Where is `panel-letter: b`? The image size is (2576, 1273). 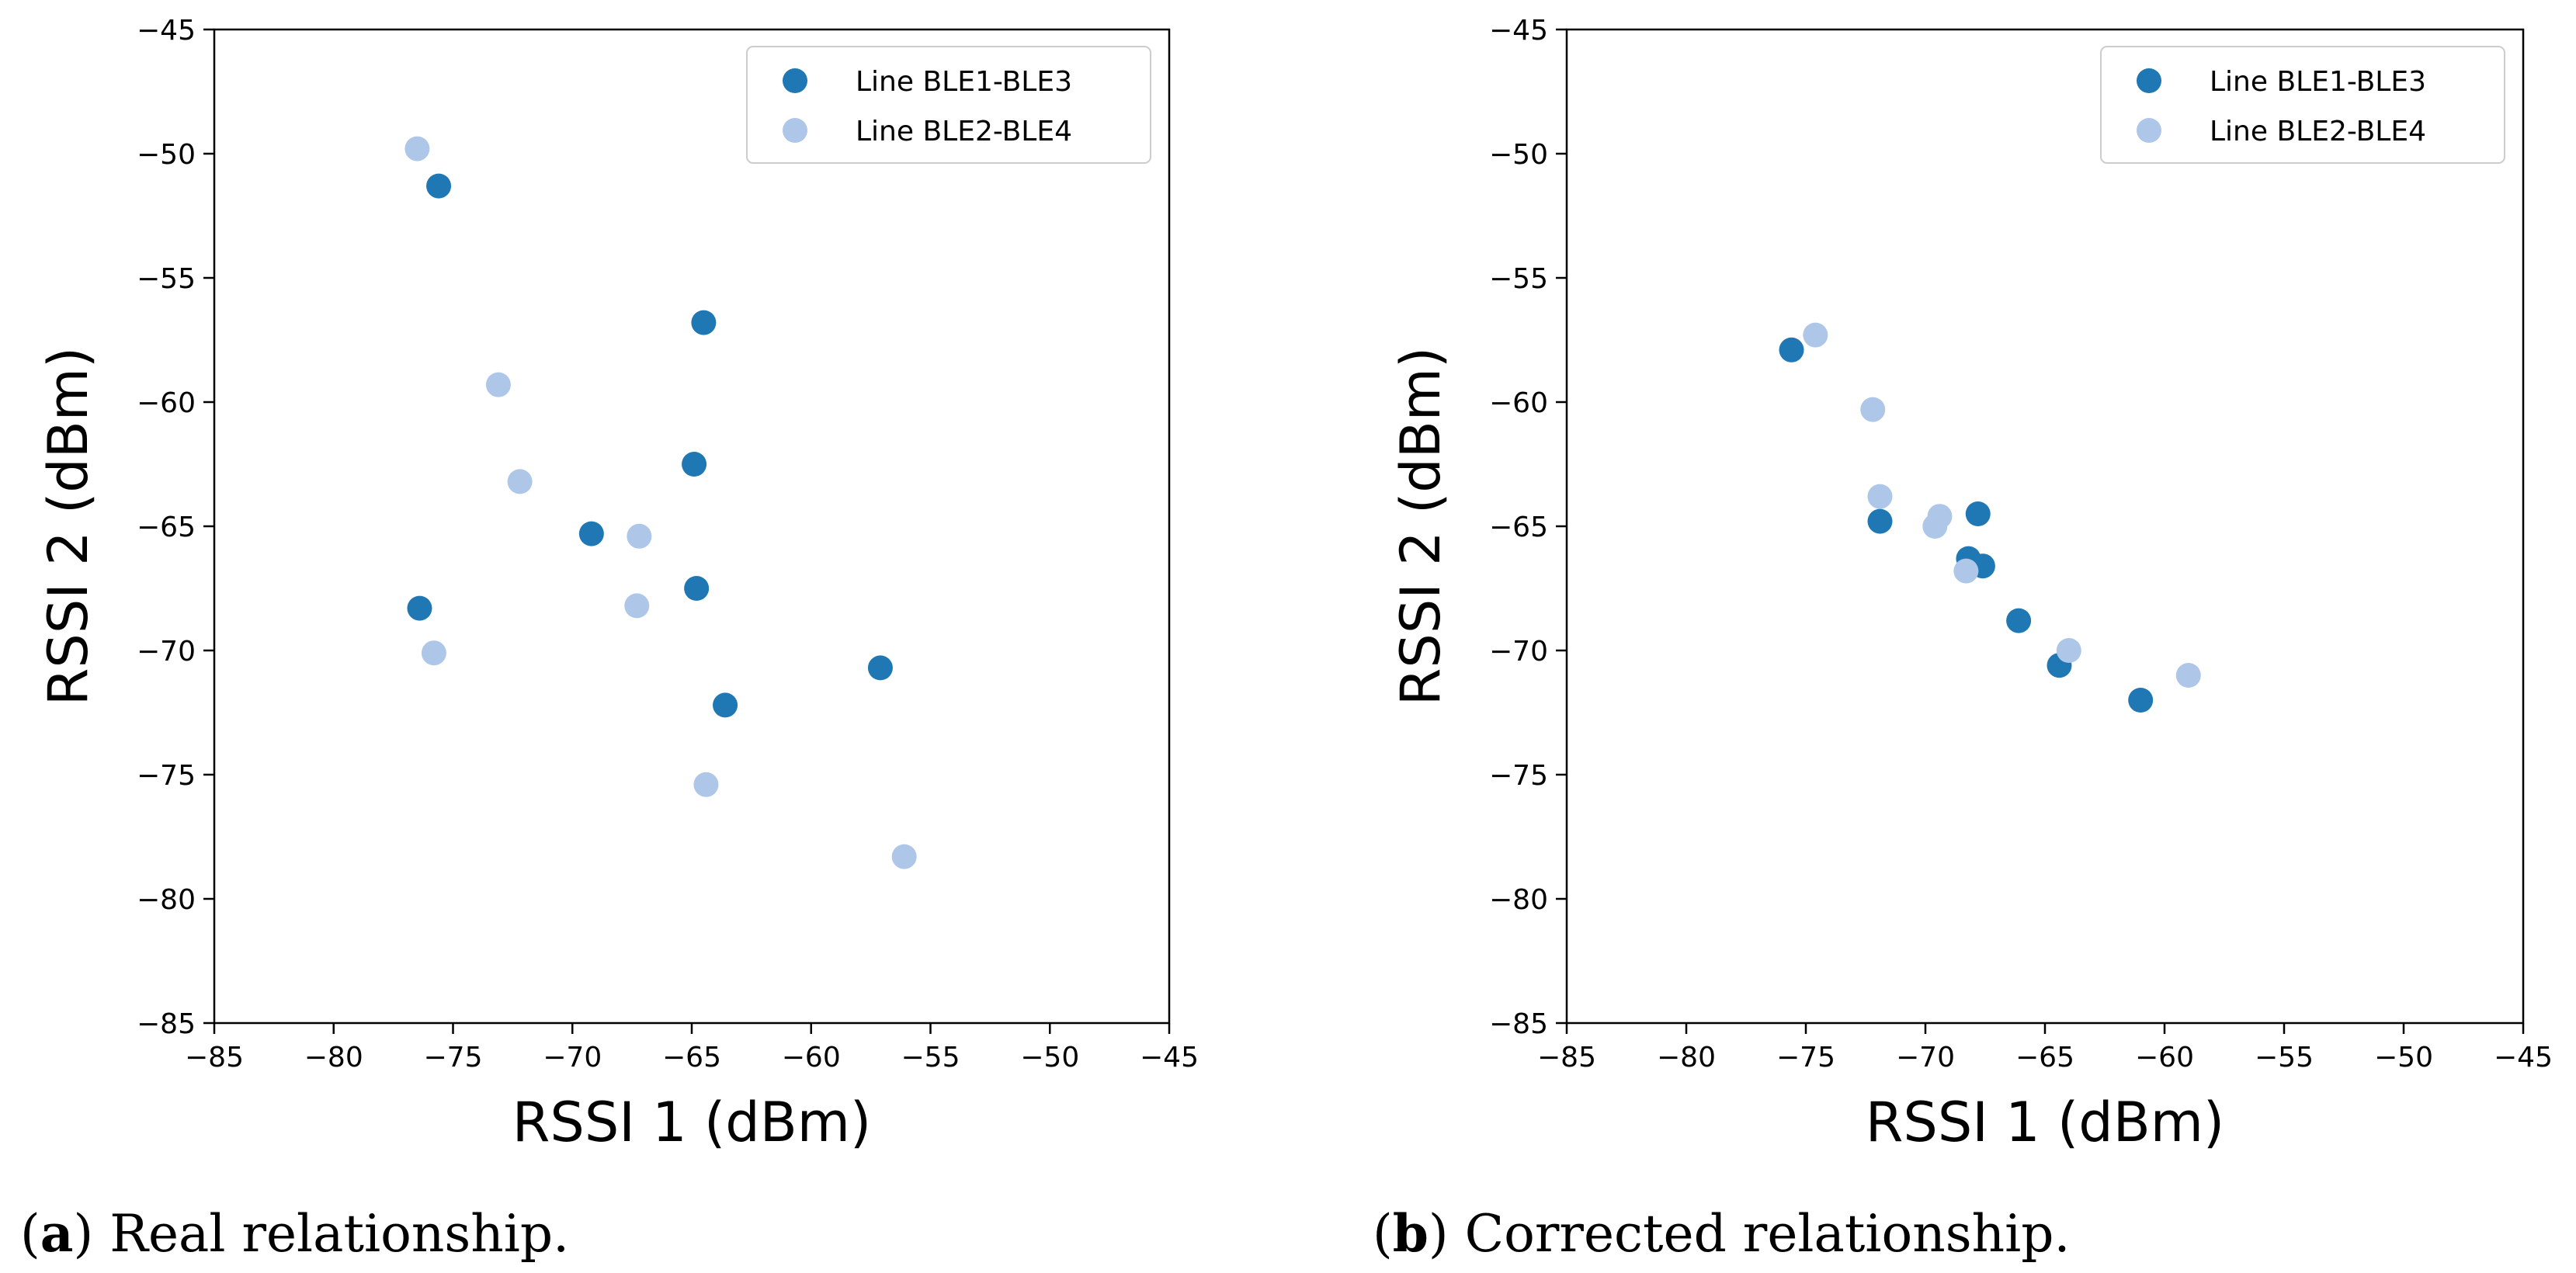
panel-letter: b is located at coordinates (1411, 1233).